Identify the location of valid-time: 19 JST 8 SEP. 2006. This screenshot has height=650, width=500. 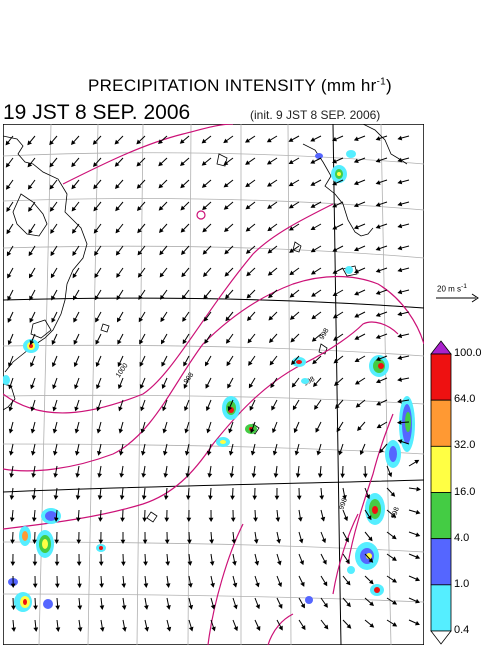
(97, 112).